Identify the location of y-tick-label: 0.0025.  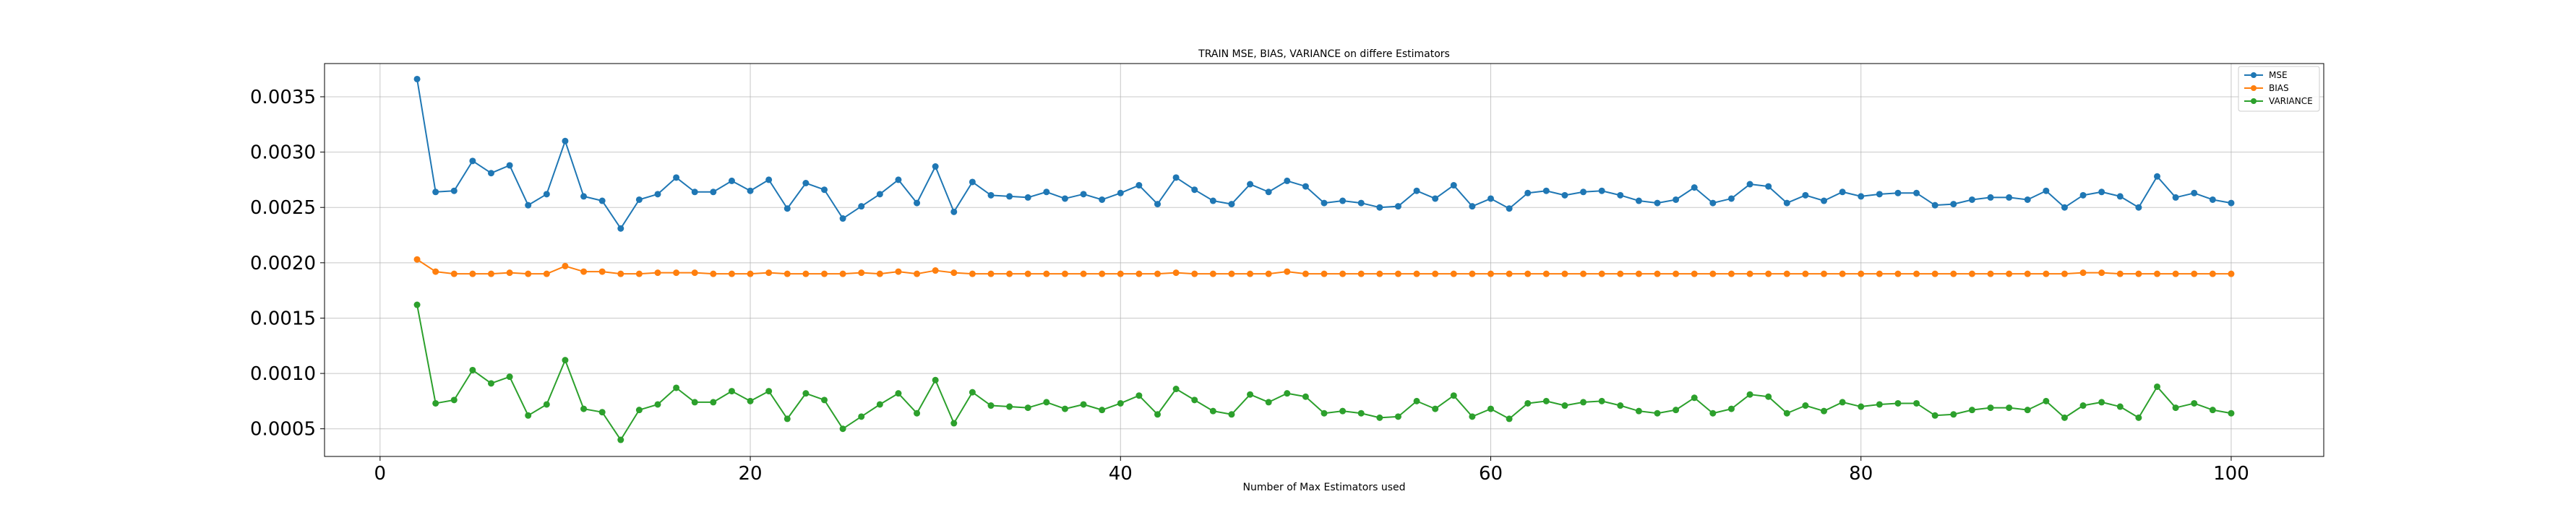
(283, 208).